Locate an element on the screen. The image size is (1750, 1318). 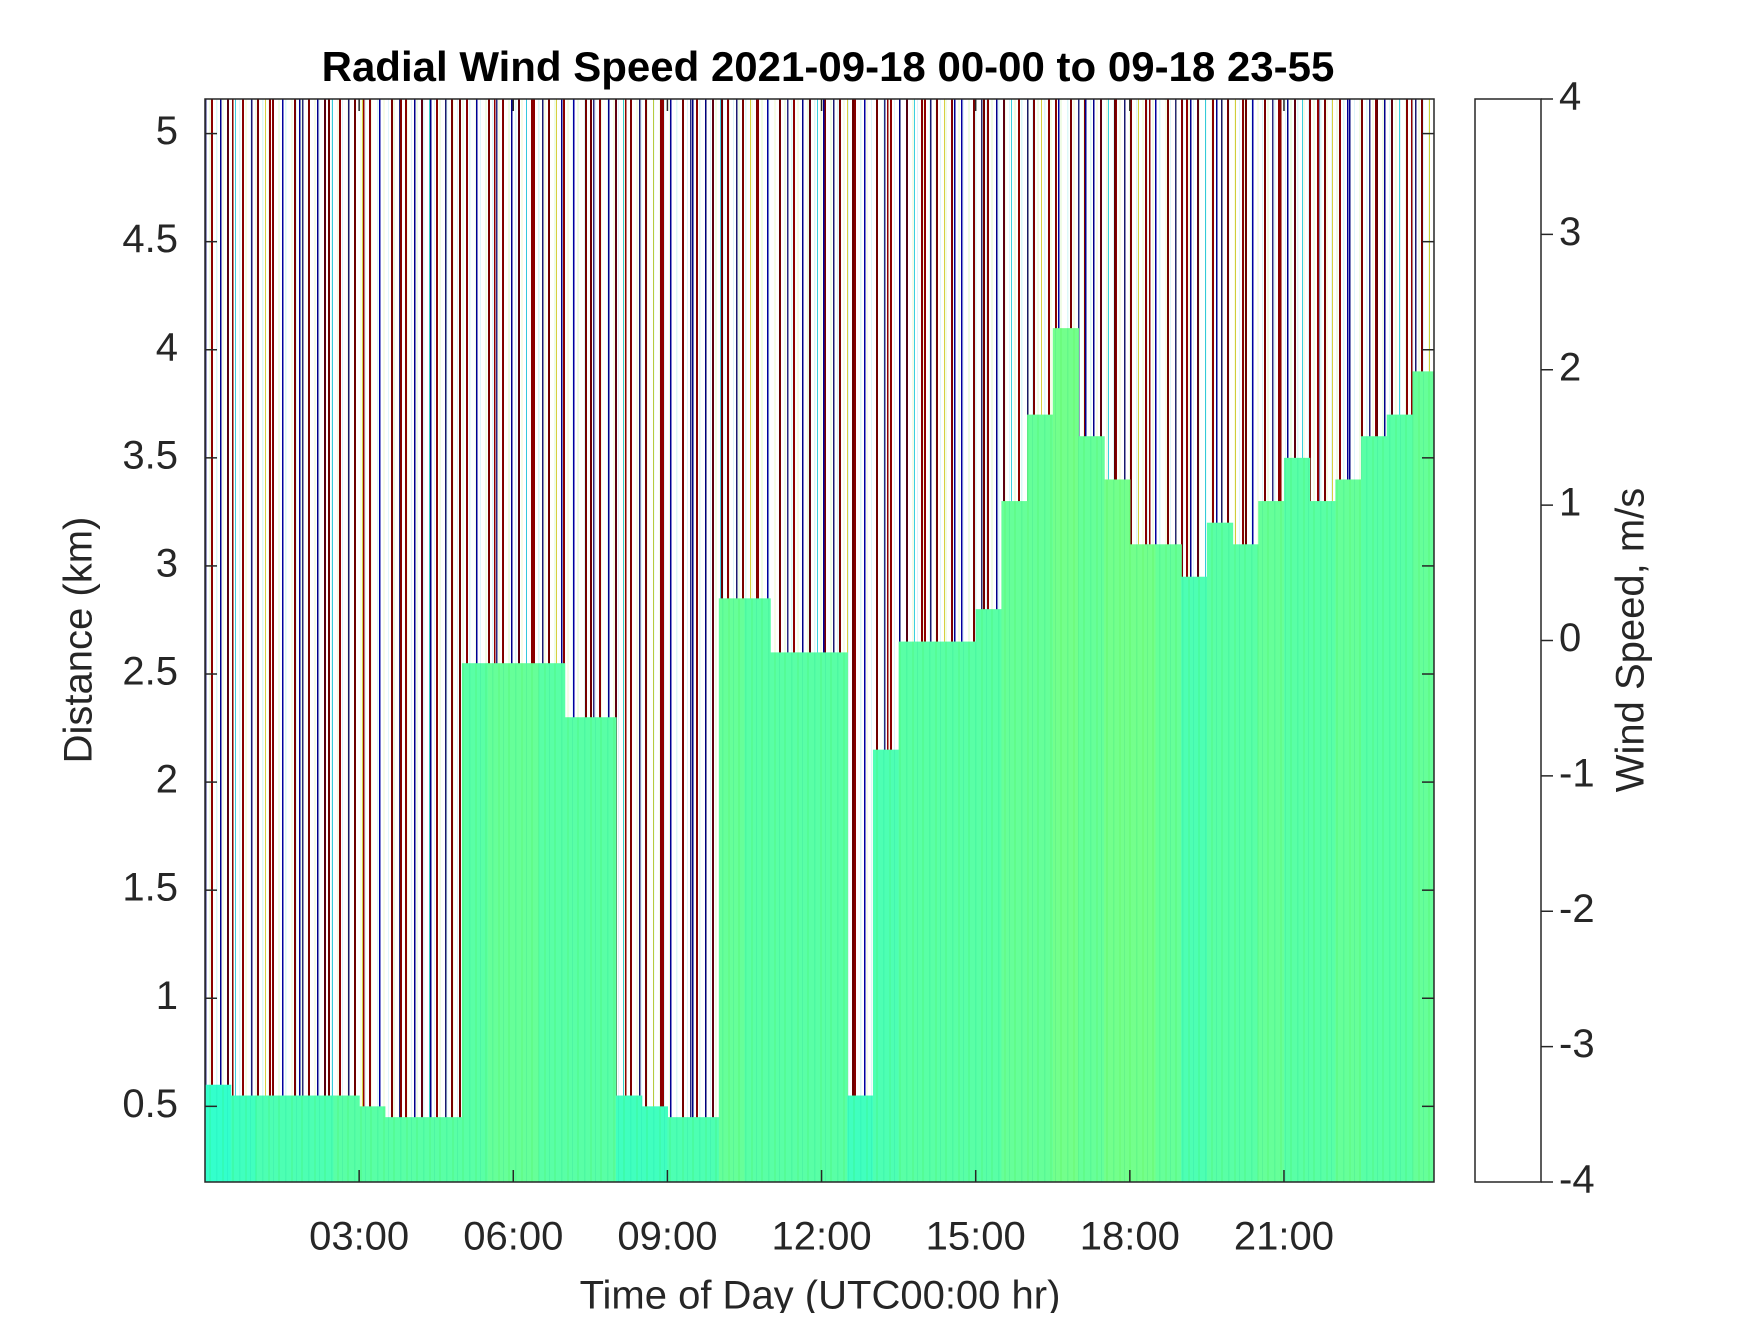
y-tick-label: 3.5 is located at coordinates (150, 455).